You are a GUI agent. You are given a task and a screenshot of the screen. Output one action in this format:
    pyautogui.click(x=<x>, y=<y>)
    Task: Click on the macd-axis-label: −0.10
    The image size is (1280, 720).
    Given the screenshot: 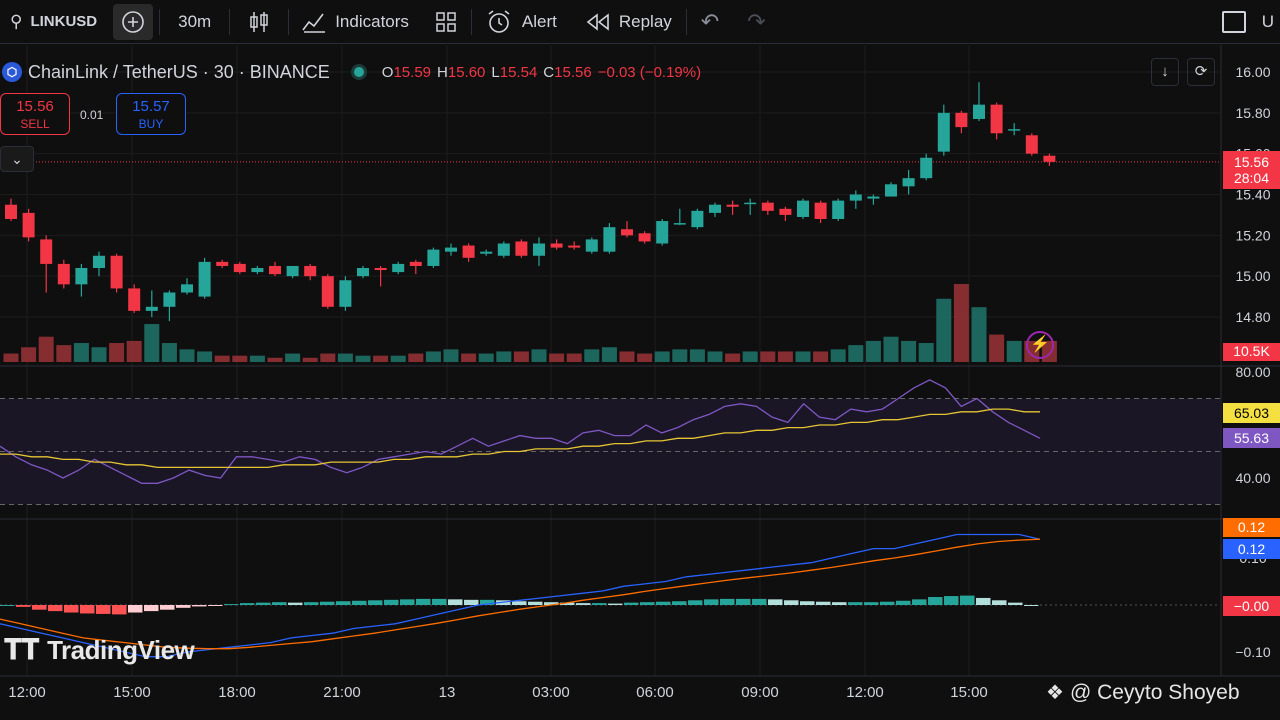 What is the action you would take?
    pyautogui.click(x=1253, y=652)
    